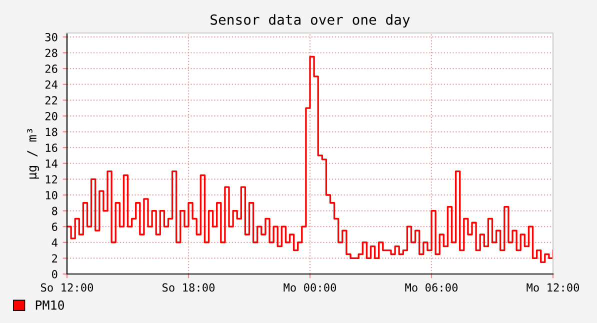 Image resolution: width=597 pixels, height=323 pixels. Describe the element at coordinates (33, 154) in the screenshot. I see `y-axis-title: µg / m³` at that location.